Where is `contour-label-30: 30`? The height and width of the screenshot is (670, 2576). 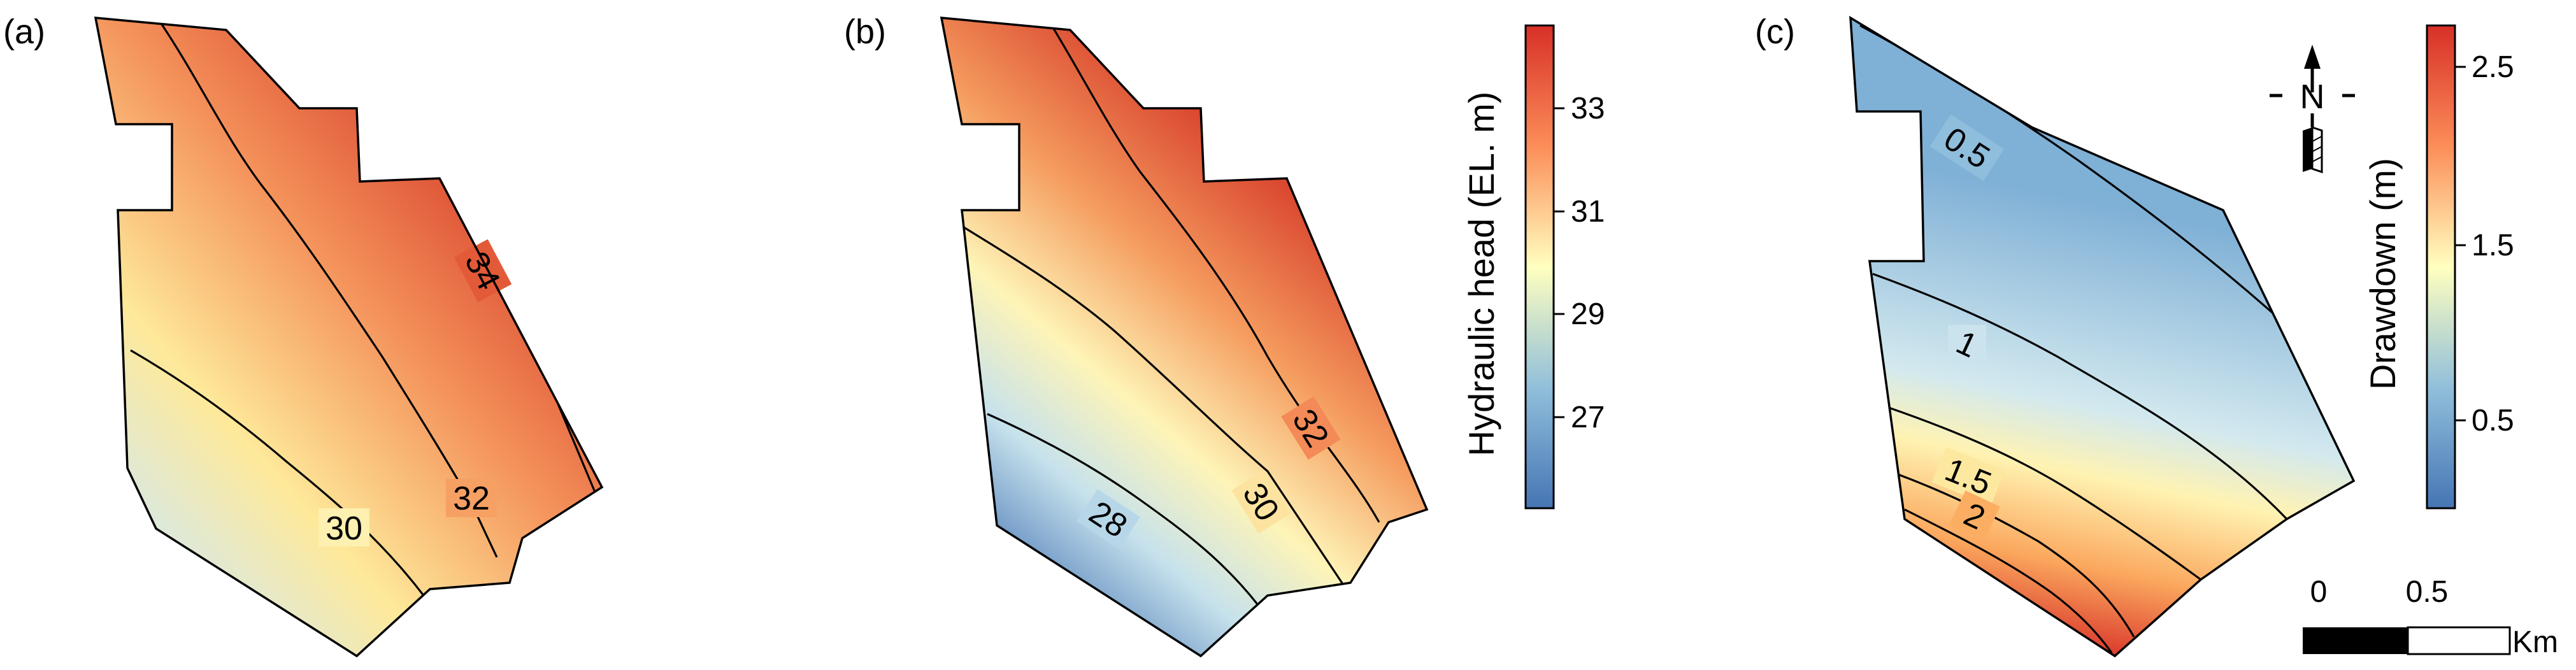 contour-label-30: 30 is located at coordinates (344, 528).